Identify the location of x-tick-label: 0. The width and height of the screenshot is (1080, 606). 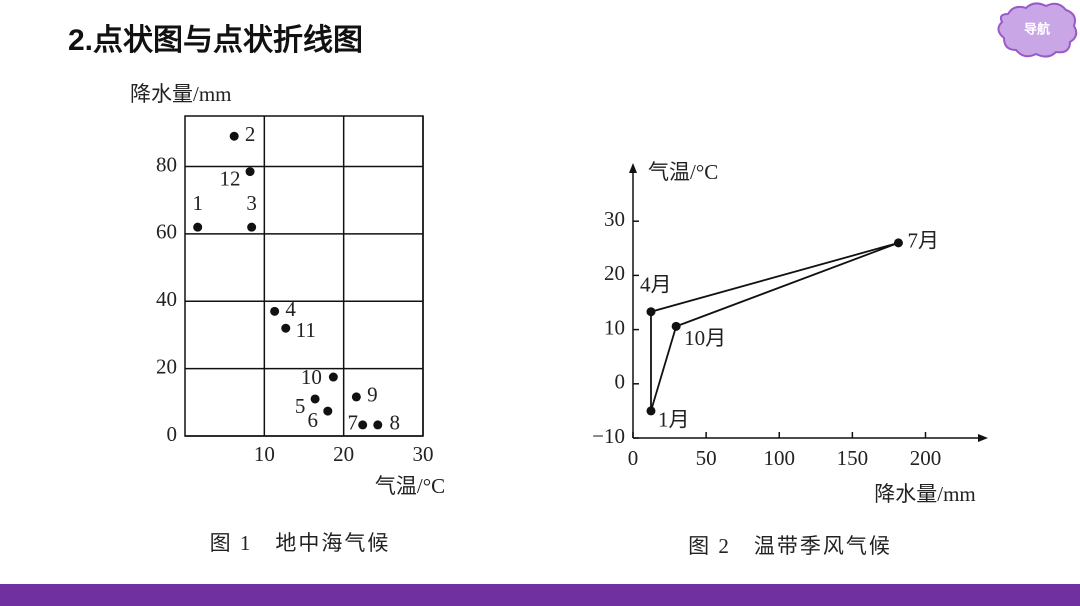
(633, 458).